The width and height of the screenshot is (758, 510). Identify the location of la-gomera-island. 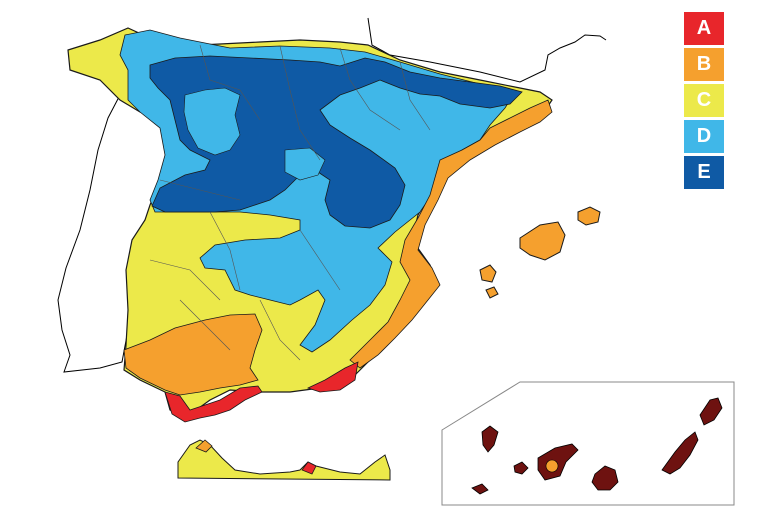
(521, 468).